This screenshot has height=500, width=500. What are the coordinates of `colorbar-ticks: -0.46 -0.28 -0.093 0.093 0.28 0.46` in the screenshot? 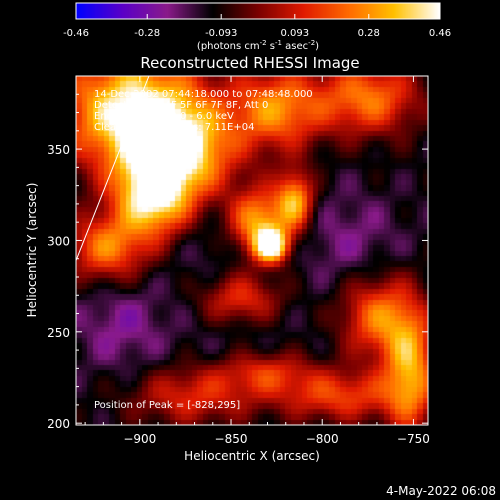 It's located at (257, 26).